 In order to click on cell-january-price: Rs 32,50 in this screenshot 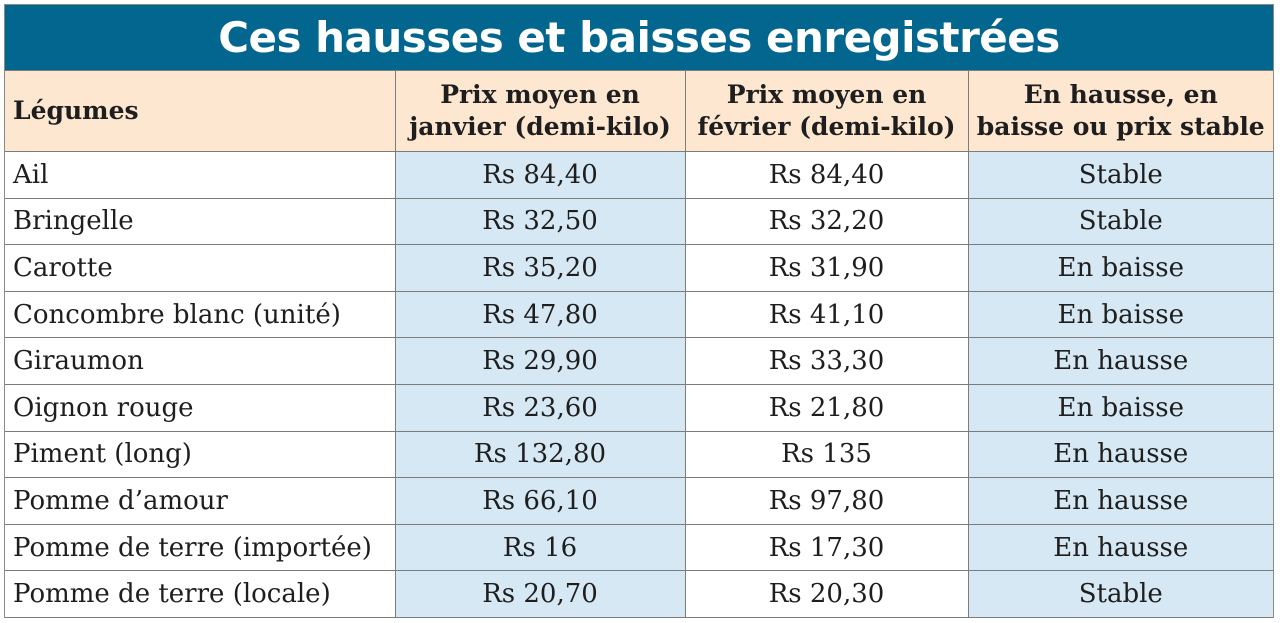, I will do `click(540, 221)`.